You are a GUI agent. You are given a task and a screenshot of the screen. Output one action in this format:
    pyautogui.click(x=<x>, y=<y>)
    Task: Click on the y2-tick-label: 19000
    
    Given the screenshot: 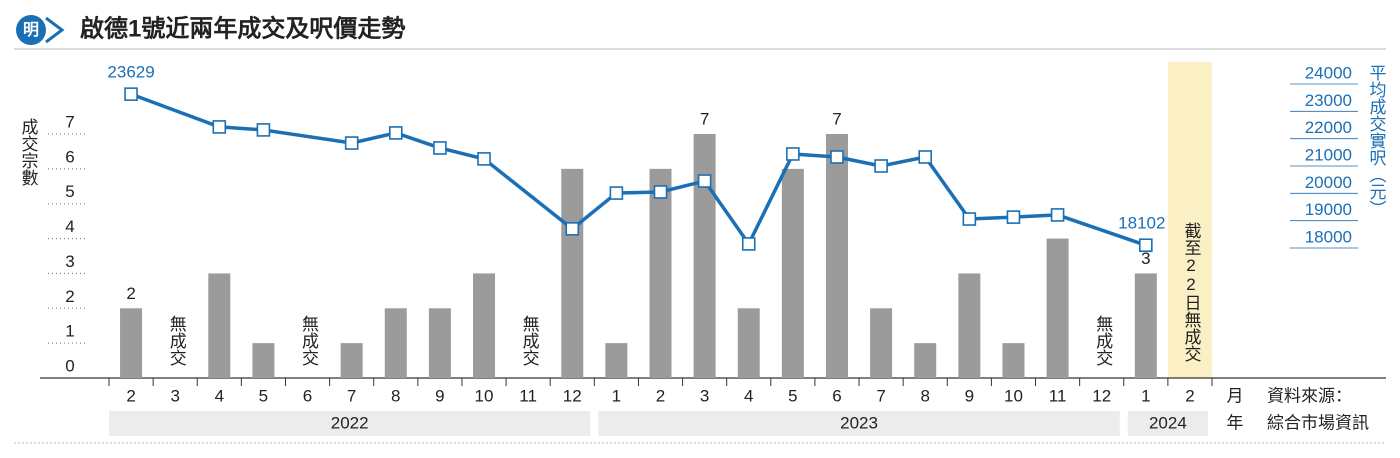 What is the action you would take?
    pyautogui.click(x=1328, y=209)
    